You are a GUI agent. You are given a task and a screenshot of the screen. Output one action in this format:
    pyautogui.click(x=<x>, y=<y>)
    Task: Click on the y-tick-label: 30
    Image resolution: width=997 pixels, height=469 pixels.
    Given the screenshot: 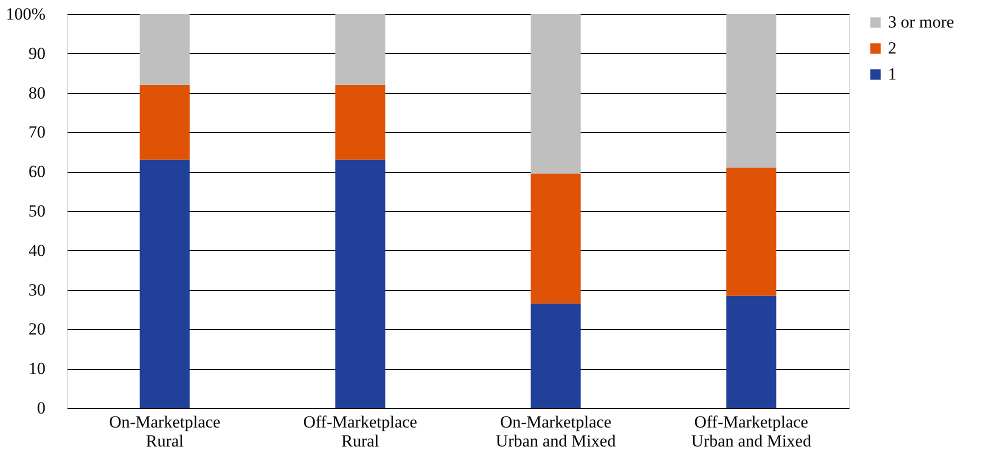 What is the action you would take?
    pyautogui.click(x=37, y=290)
    